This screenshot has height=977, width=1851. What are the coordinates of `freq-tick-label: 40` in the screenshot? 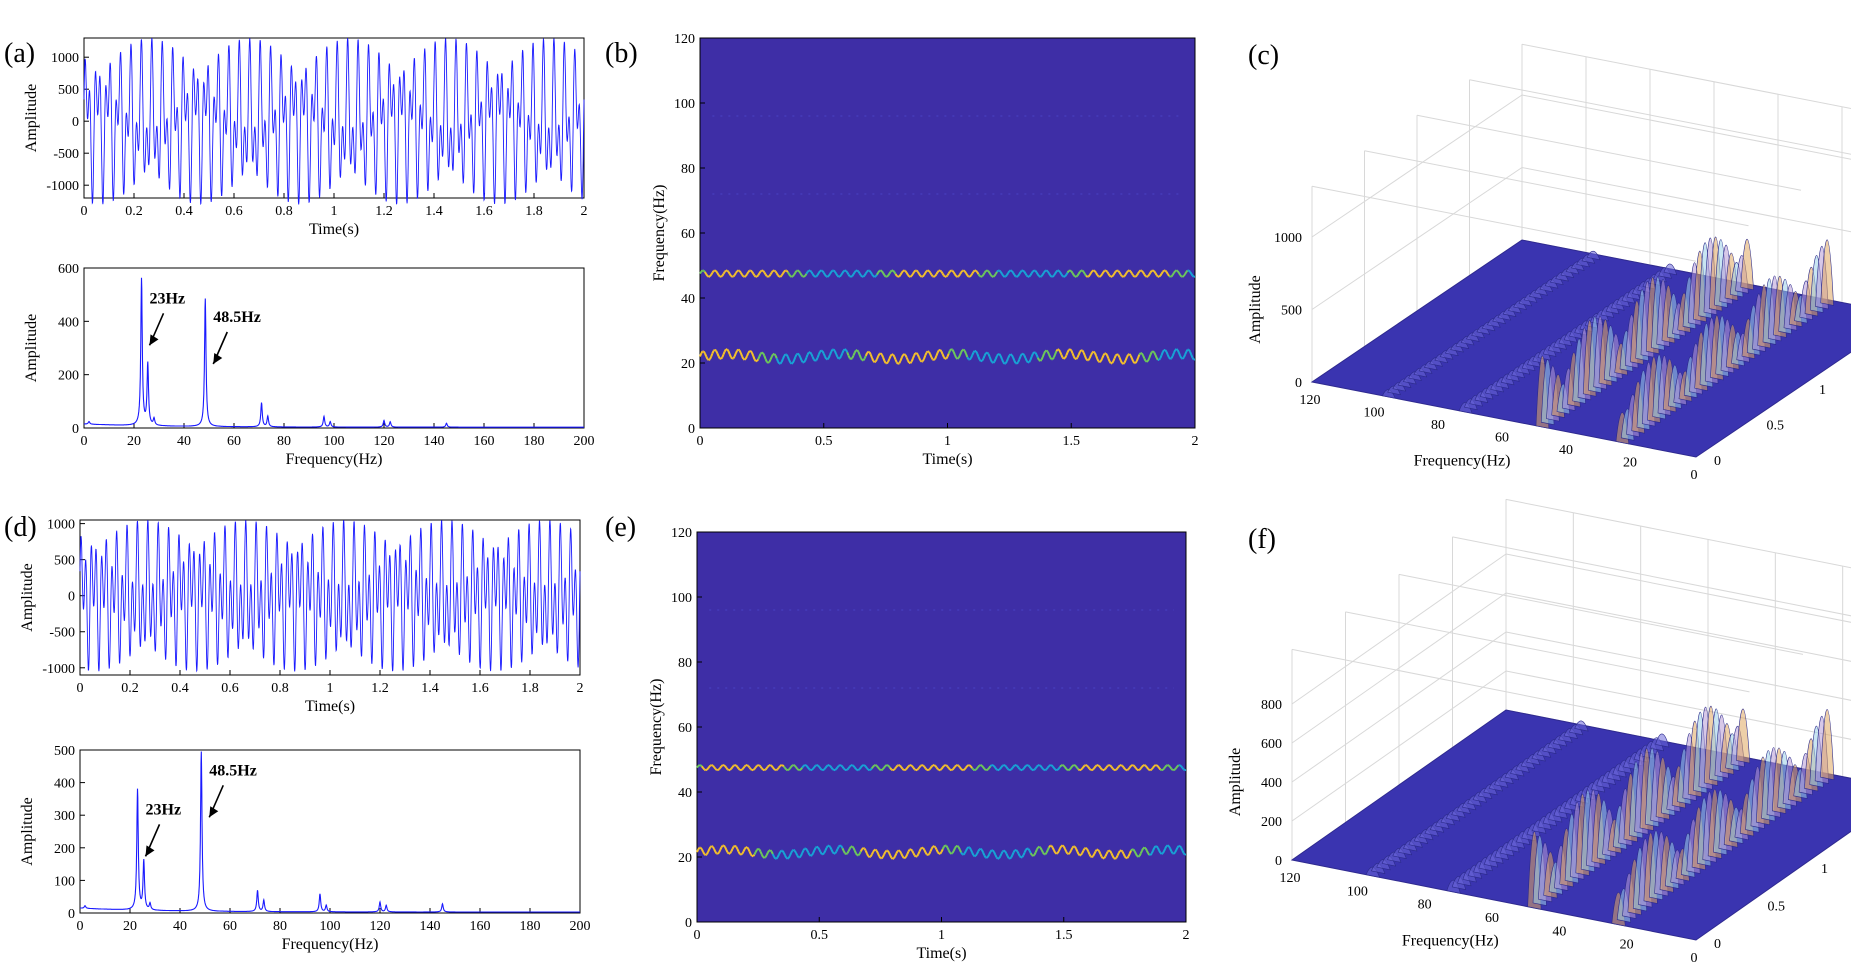 It's located at (1566, 450).